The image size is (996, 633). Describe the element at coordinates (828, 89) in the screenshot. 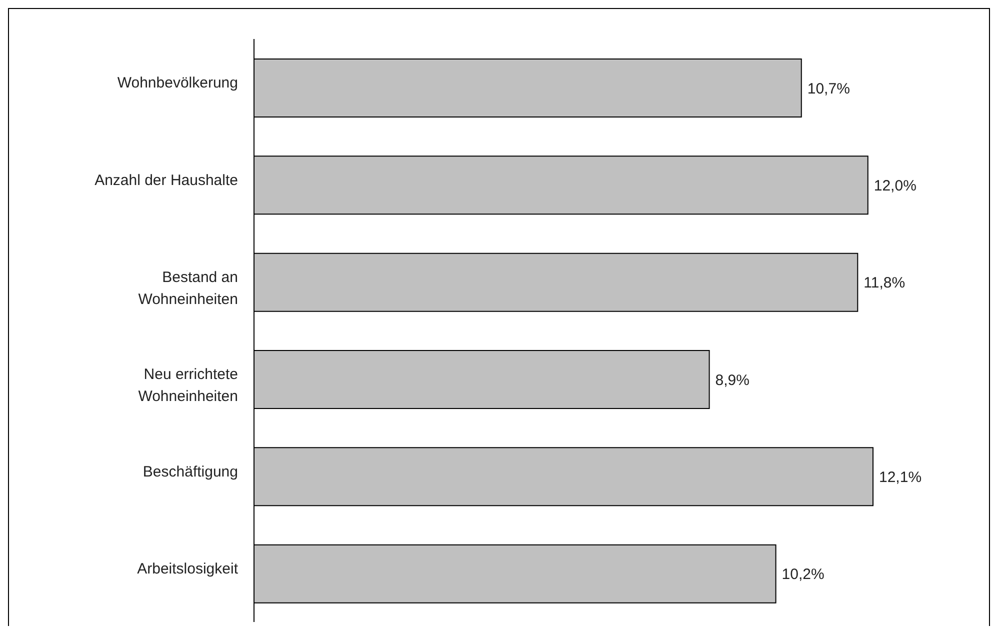

I see `data-label: 10,7%` at that location.